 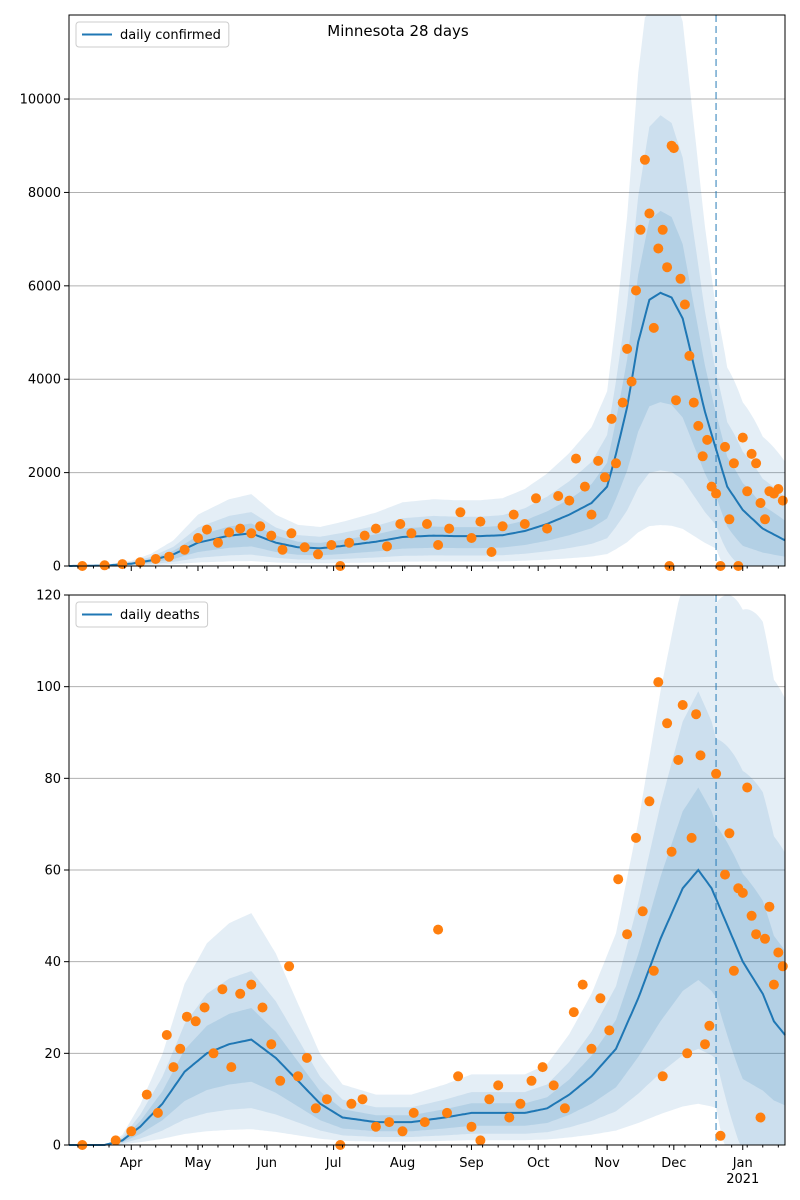 What do you see at coordinates (52, 779) in the screenshot?
I see `y-tick-label: 80` at bounding box center [52, 779].